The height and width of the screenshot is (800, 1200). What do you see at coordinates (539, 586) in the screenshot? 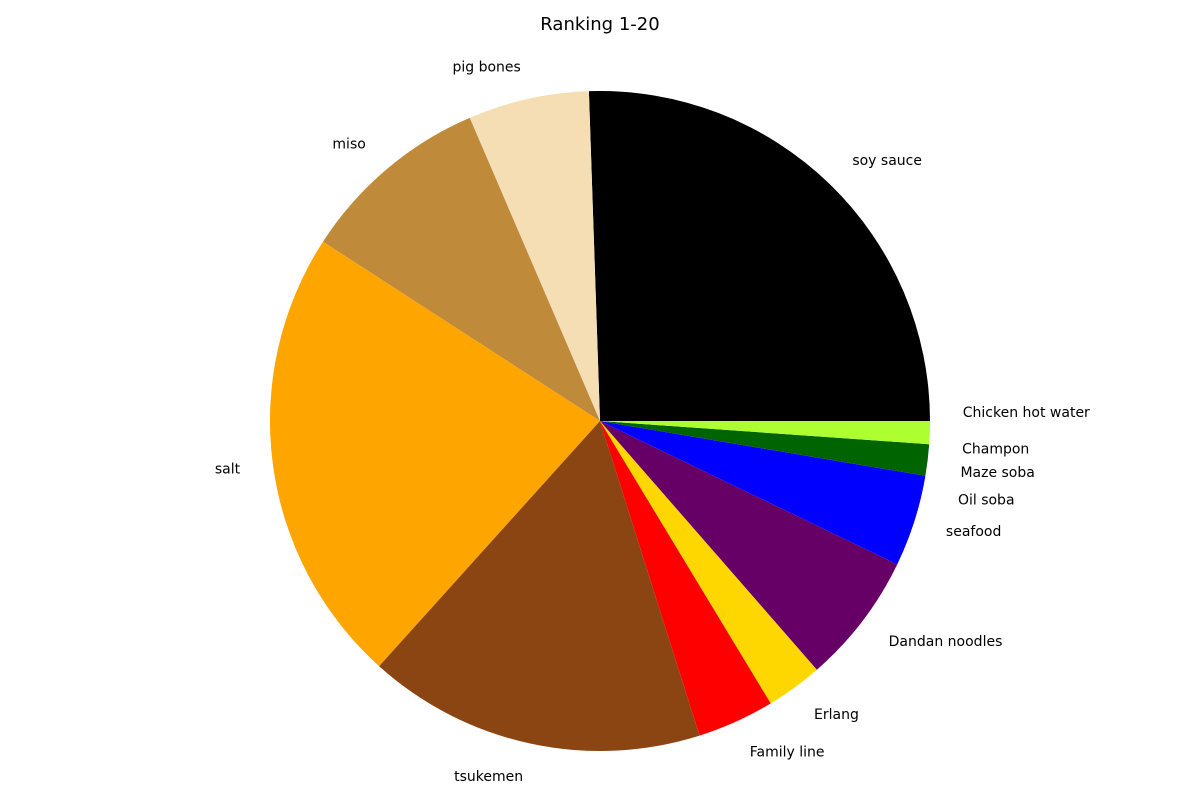
I see `pie-slice-tsukemen` at bounding box center [539, 586].